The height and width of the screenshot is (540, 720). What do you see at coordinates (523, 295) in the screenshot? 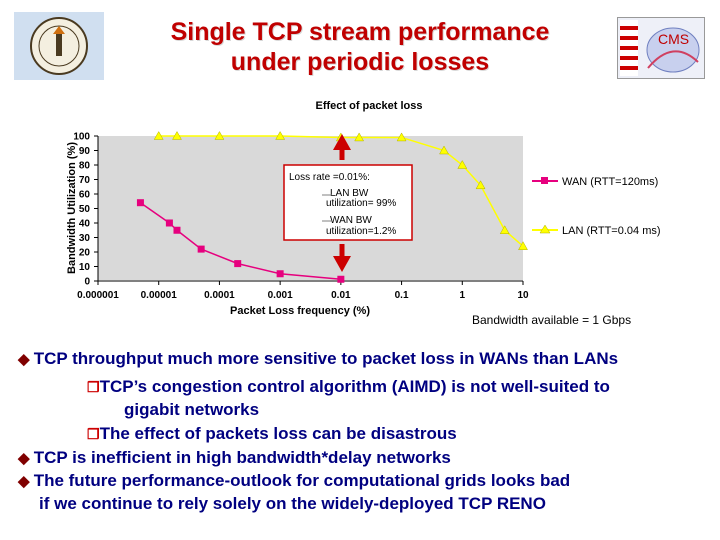
I see `x-tick-label: 10` at bounding box center [523, 295].